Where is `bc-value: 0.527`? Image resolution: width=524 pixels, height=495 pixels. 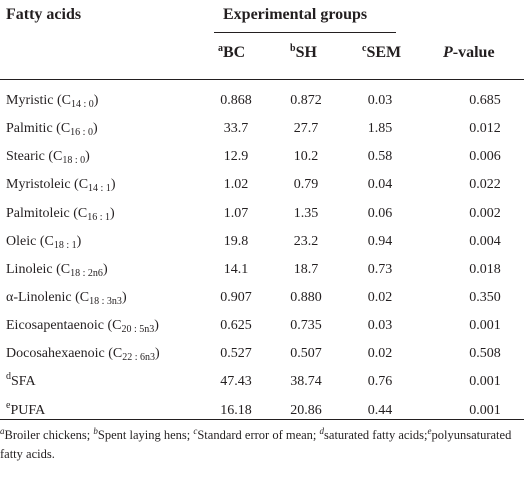 bc-value: 0.527 is located at coordinates (236, 353).